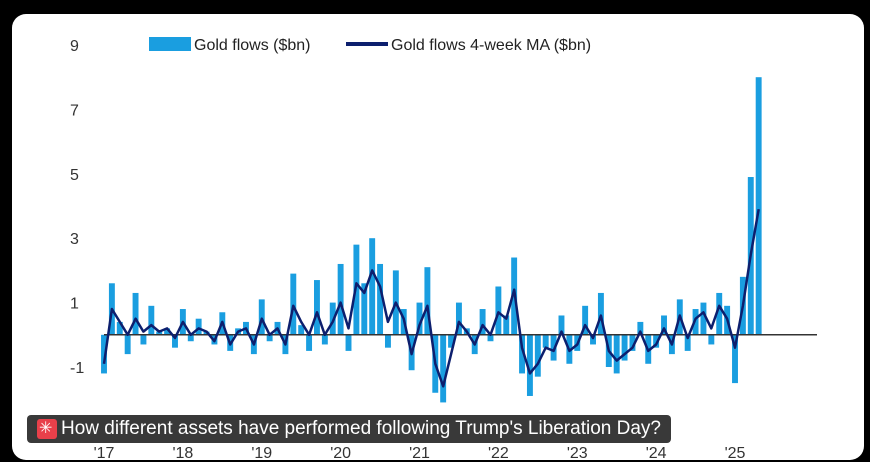 The image size is (870, 462). Describe the element at coordinates (340, 452) in the screenshot. I see `x-tick-label: '20` at that location.